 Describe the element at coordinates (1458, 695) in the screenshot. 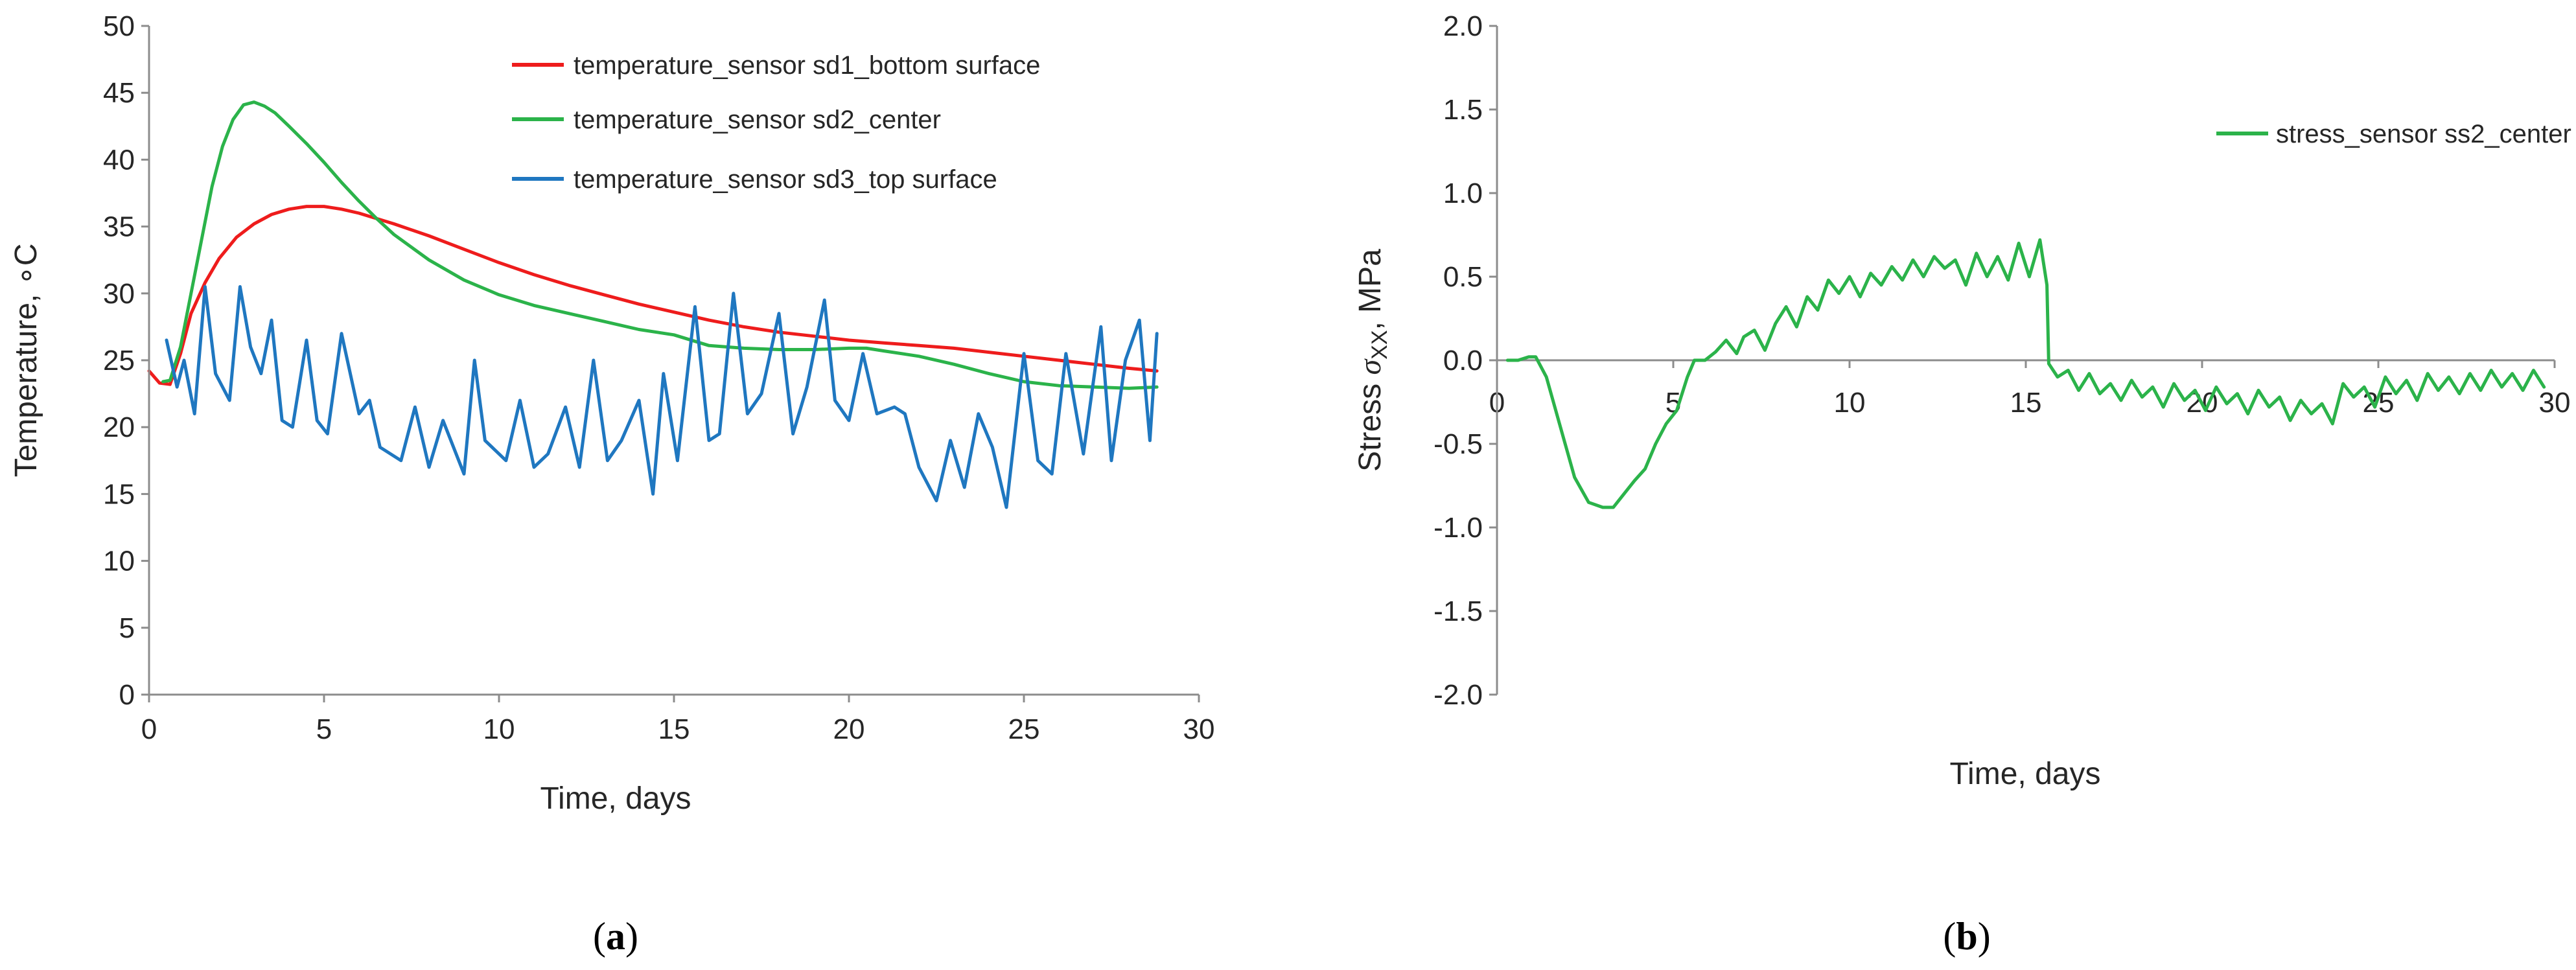

I see `y-tick-label: -2.0` at that location.